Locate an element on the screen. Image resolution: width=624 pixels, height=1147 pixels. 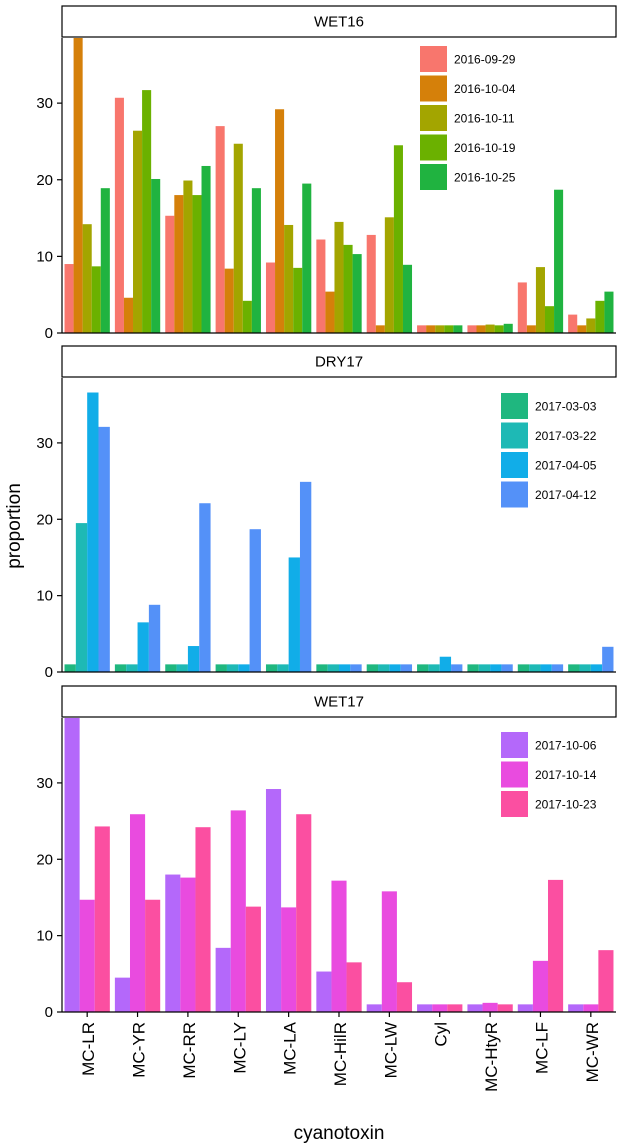
x-tick-label: MC-LW is located at coordinates (390, 1050).